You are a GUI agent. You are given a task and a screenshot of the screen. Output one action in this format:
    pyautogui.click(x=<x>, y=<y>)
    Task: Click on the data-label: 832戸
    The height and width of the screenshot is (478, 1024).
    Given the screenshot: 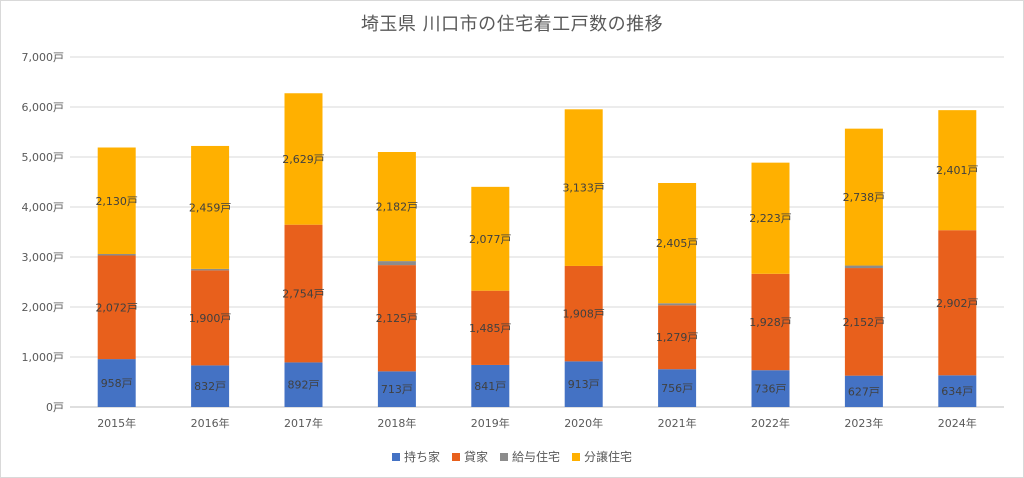 What is the action you would take?
    pyautogui.click(x=210, y=386)
    